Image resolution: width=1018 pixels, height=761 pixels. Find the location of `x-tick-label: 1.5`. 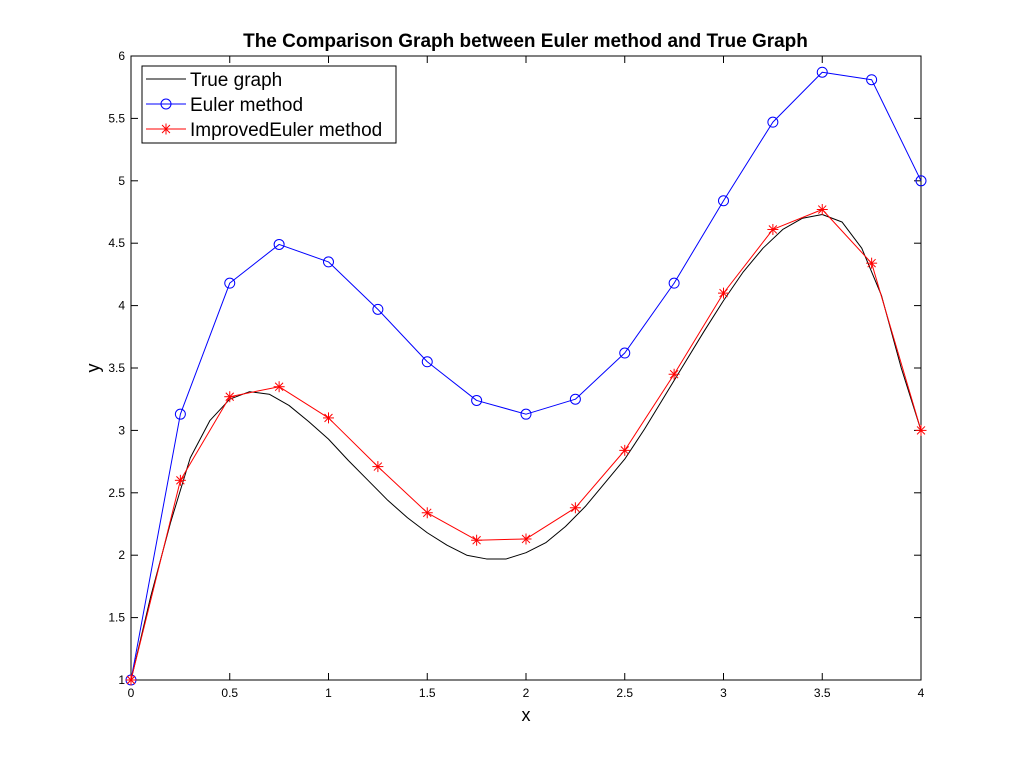

x-tick-label: 1.5 is located at coordinates (427, 693).